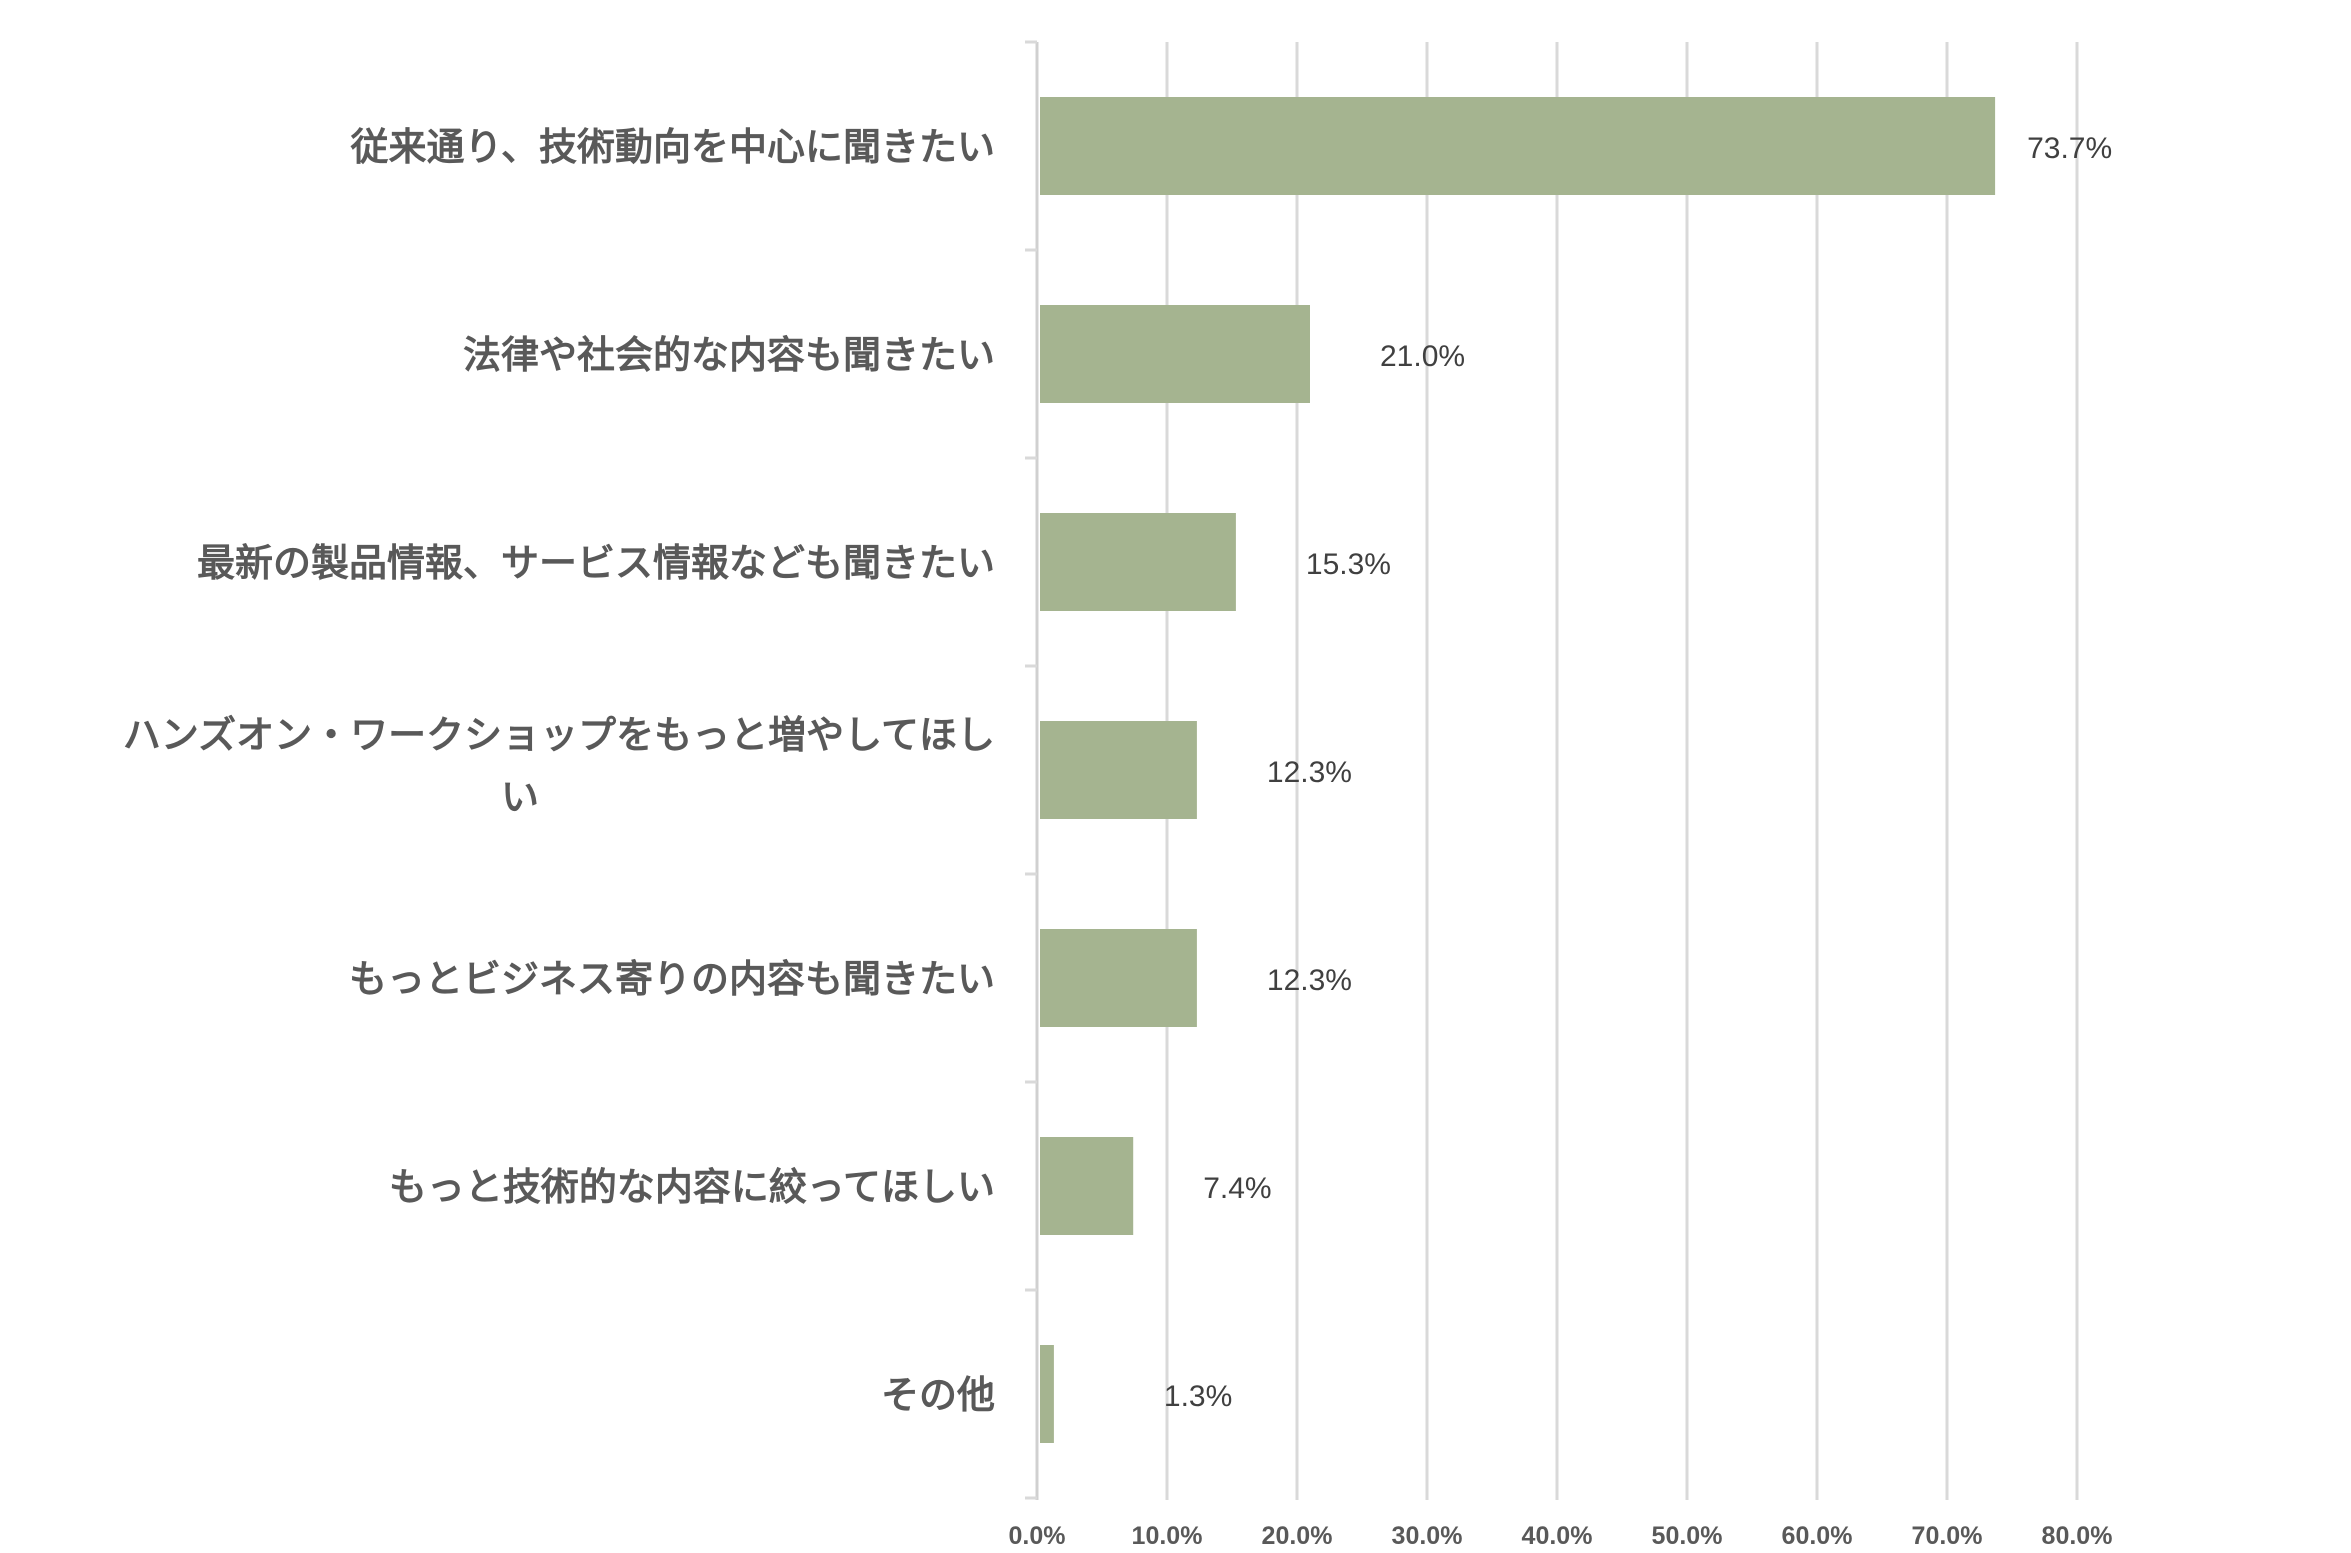 The image size is (2351, 1553). Describe the element at coordinates (729, 355) in the screenshot. I see `category-label: 法律や社会的な内容も聞きたい` at that location.